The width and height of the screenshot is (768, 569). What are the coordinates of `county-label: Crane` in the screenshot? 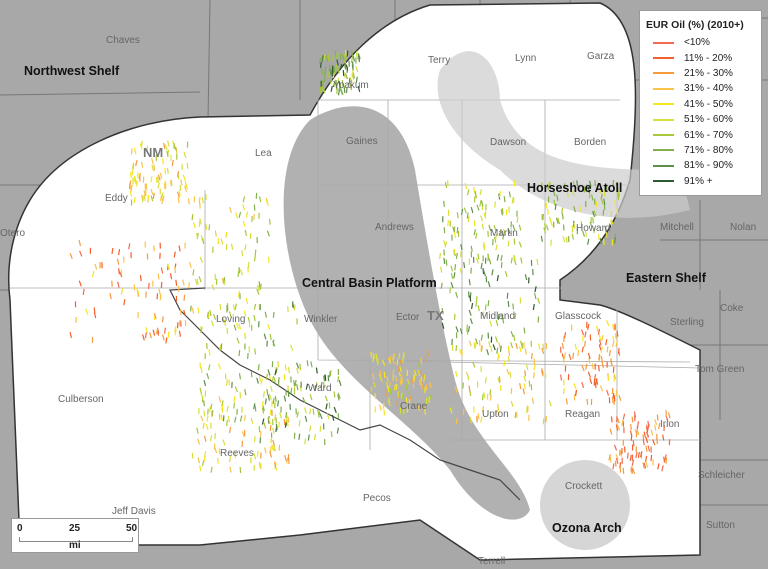 It's located at (414, 406).